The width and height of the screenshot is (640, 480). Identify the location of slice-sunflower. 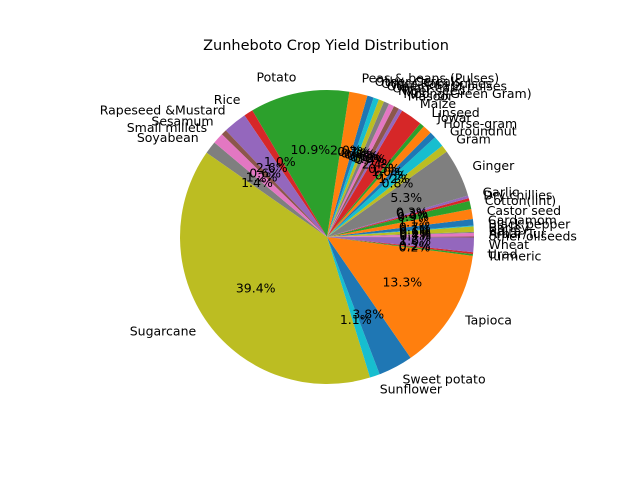
(353, 307).